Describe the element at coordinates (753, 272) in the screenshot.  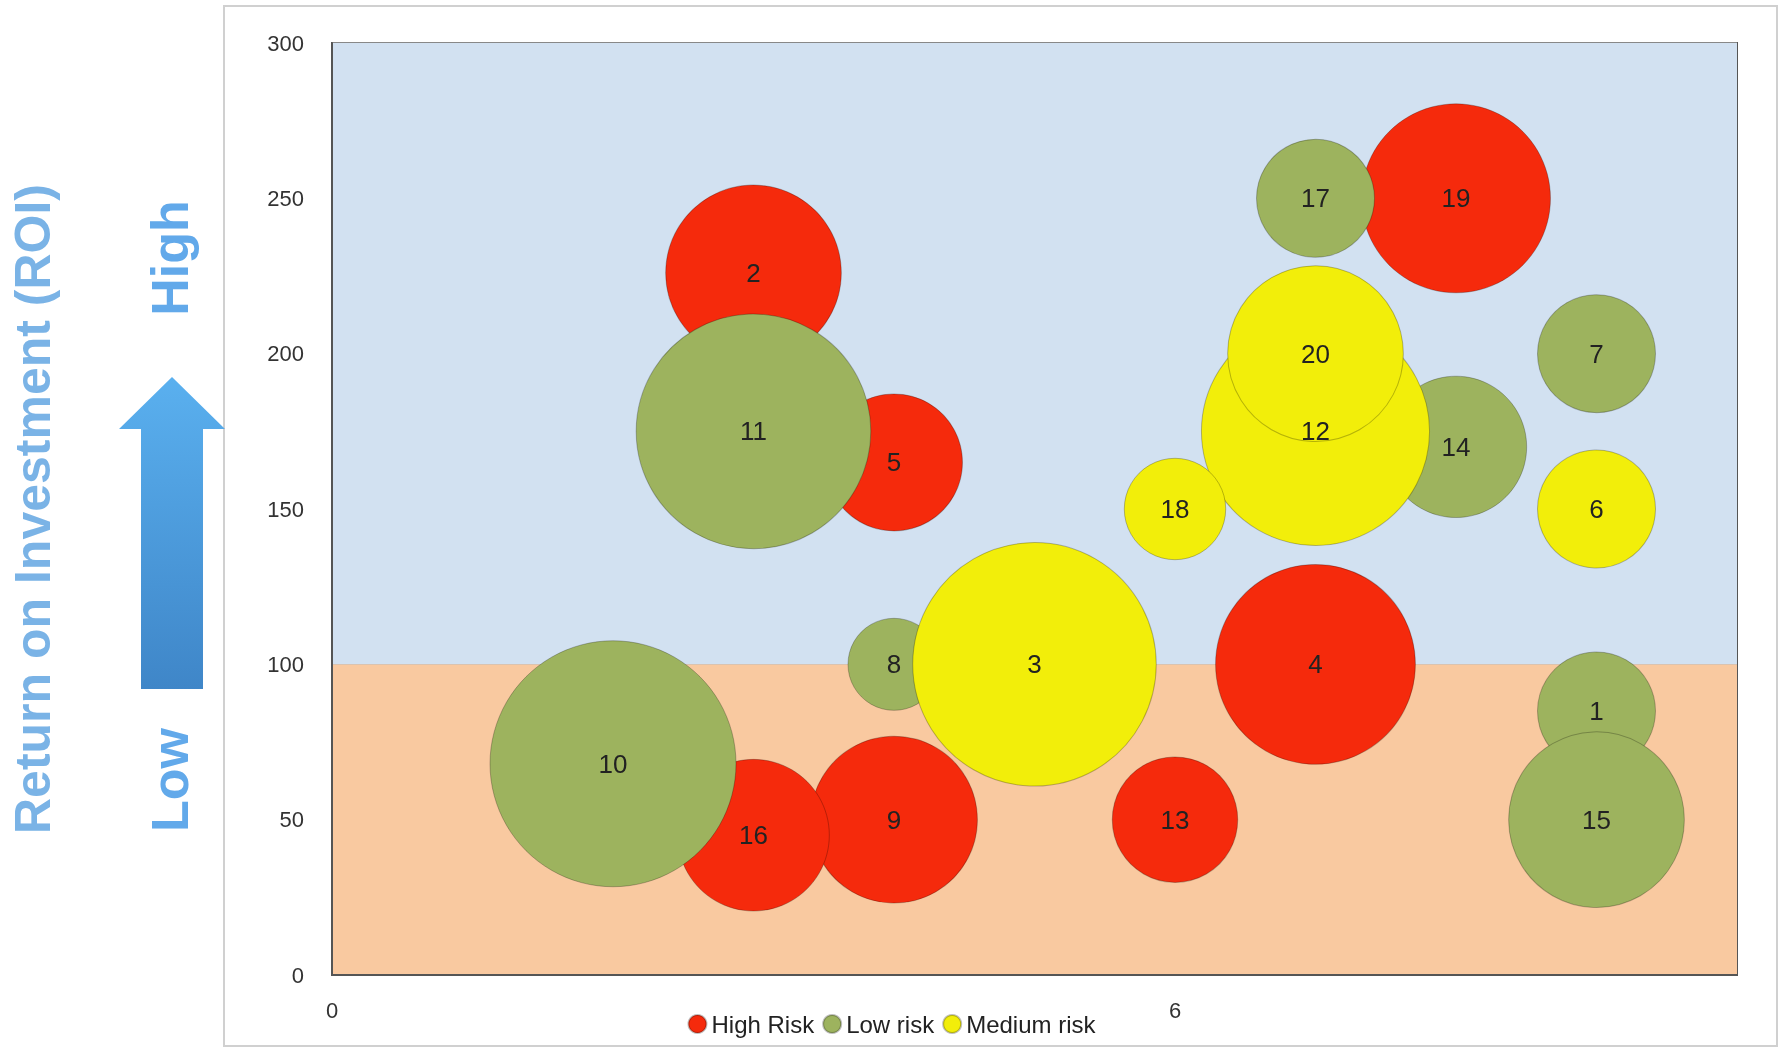
I see `annotation: 2` at that location.